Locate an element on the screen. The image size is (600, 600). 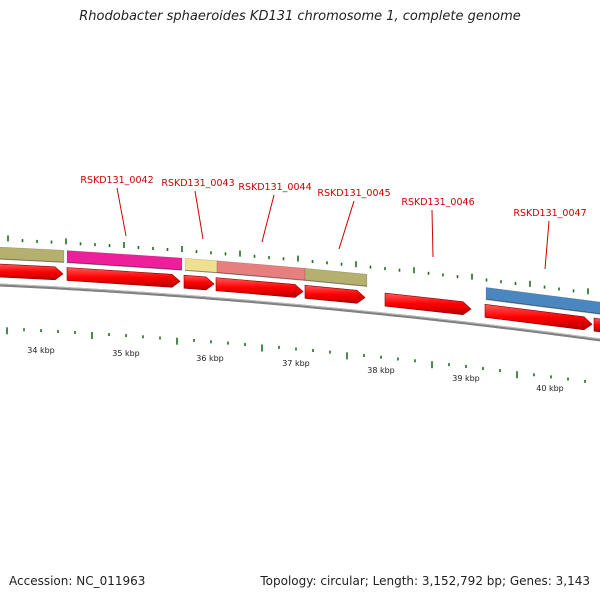
gene-callout: RSKD131_0042 is located at coordinates (117, 206).